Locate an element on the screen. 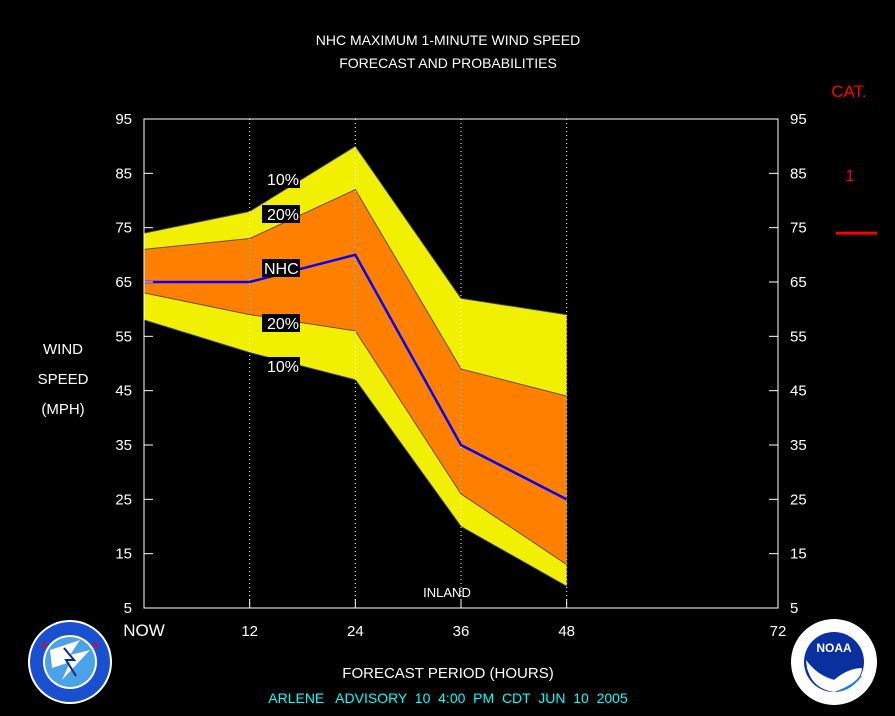 This screenshot has width=895, height=716. ylabel-line1: WIND is located at coordinates (63, 349).